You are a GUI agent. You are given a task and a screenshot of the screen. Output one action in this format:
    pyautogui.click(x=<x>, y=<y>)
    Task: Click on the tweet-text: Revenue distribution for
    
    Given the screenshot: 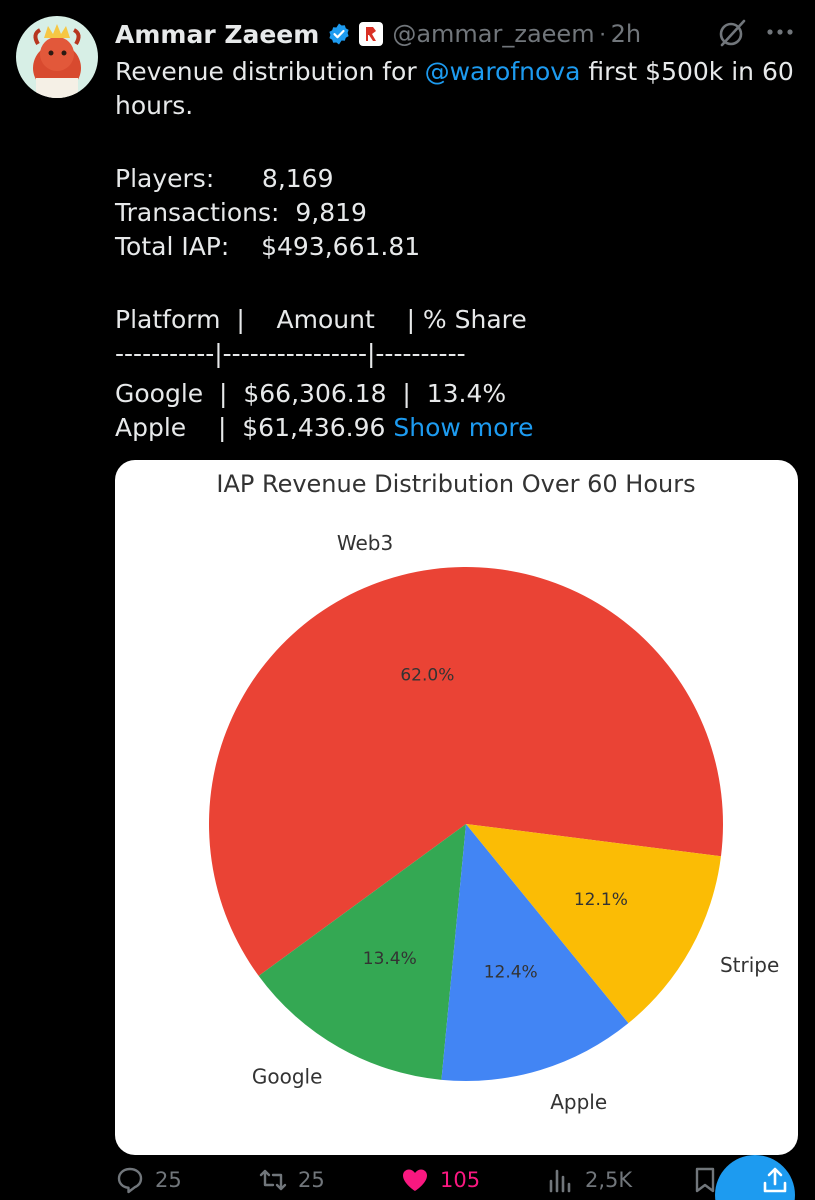 What is the action you would take?
    pyautogui.click(x=270, y=71)
    